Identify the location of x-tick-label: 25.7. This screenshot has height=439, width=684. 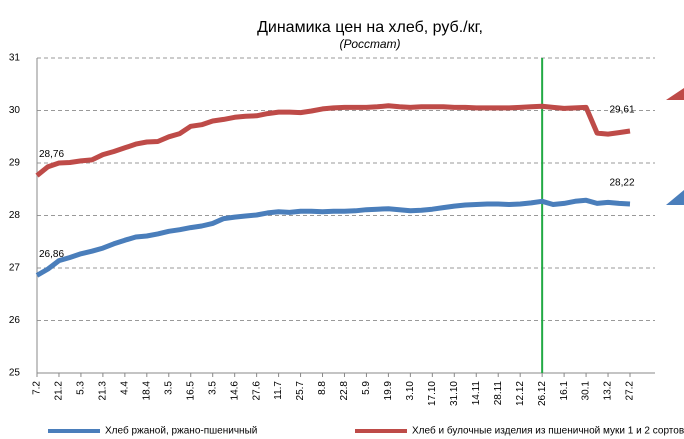
(300, 391).